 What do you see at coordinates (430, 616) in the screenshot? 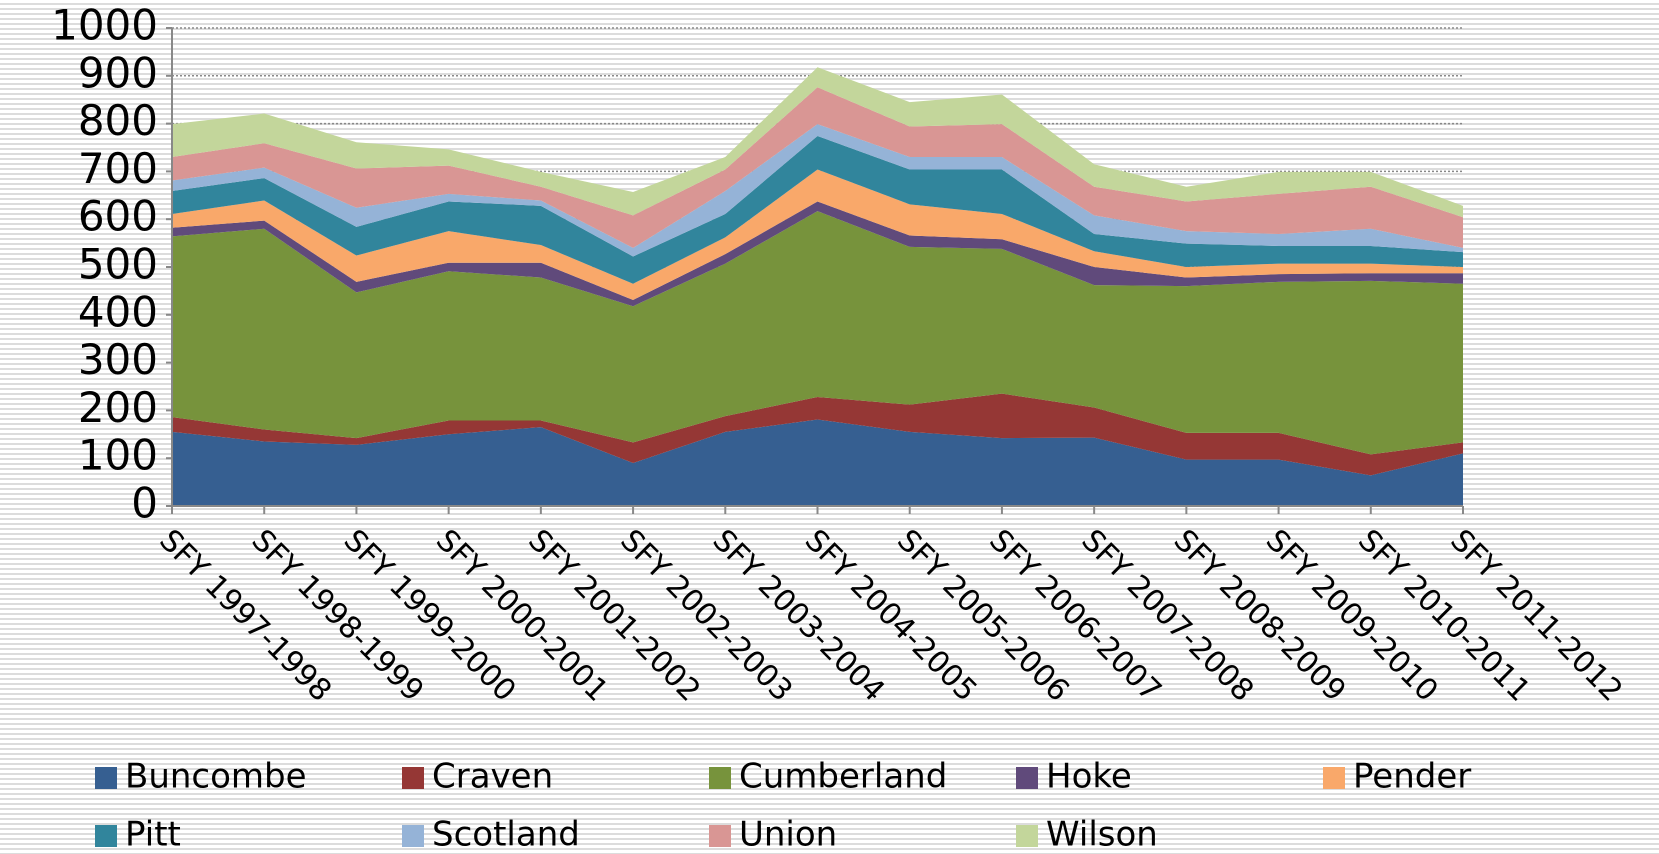
I see `x-tick-label: SFY 1999-2000` at bounding box center [430, 616].